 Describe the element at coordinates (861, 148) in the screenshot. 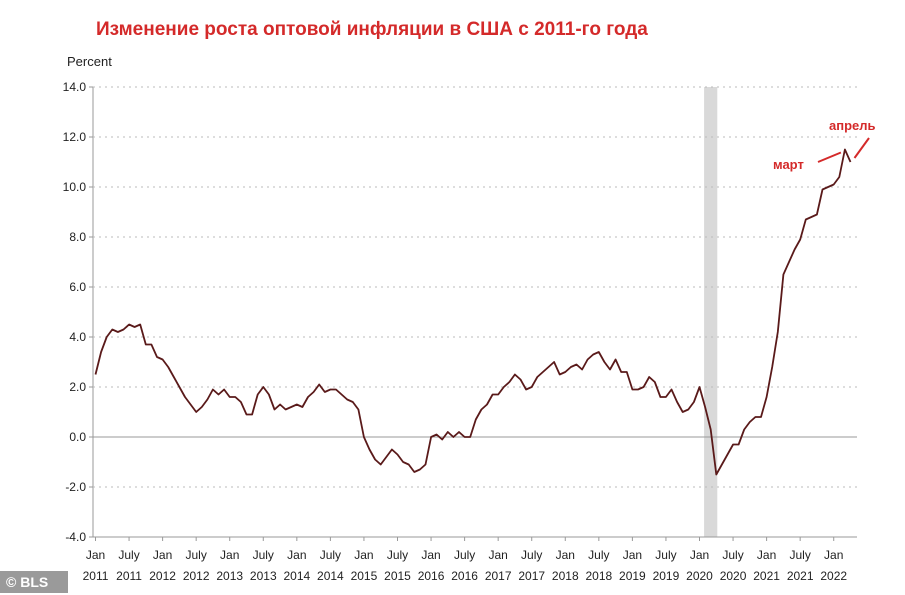

I see `annotation-arrow-april` at that location.